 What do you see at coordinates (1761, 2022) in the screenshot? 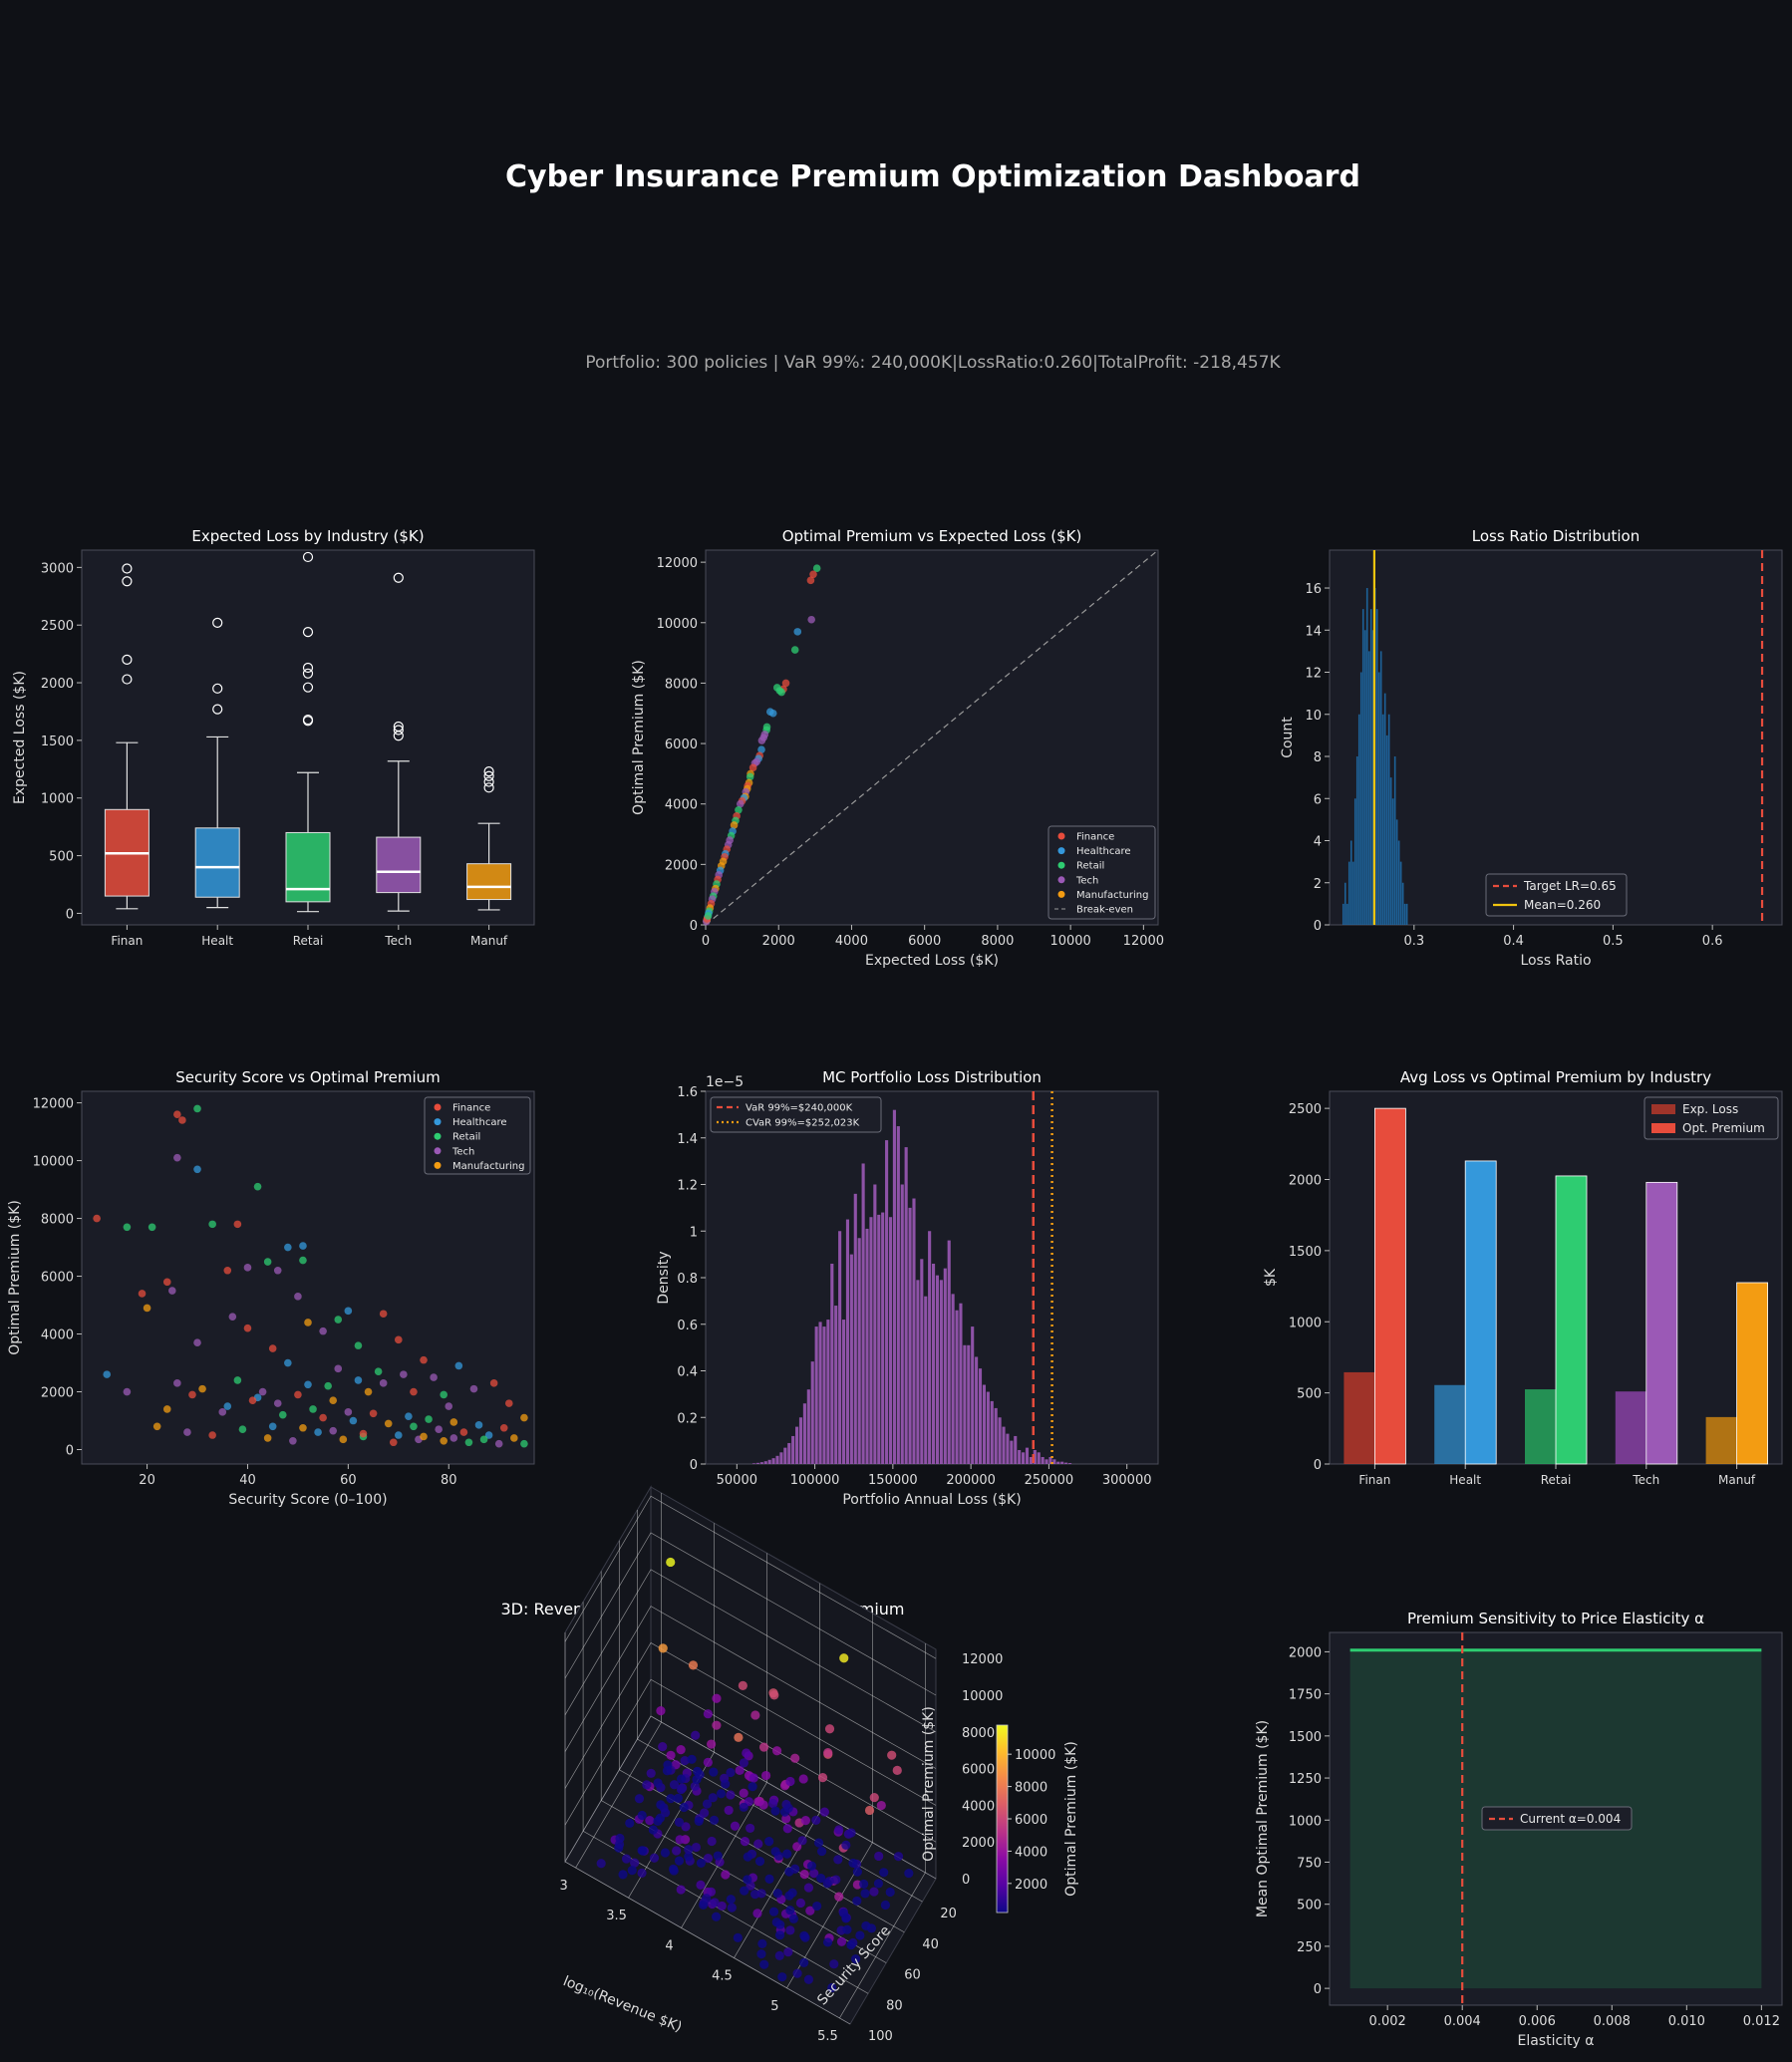
I see `x-tick-label: 0.012` at bounding box center [1761, 2022].